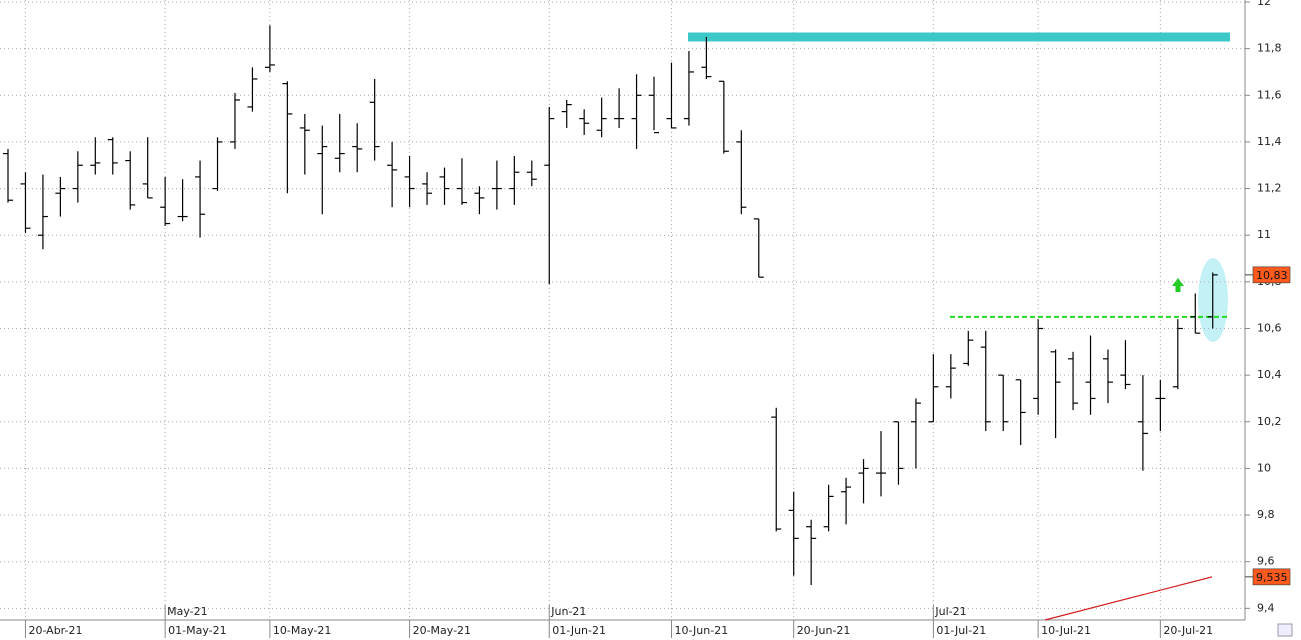 The width and height of the screenshot is (1301, 640). What do you see at coordinates (197, 630) in the screenshot?
I see `x-tick-label: 01-May-21` at bounding box center [197, 630].